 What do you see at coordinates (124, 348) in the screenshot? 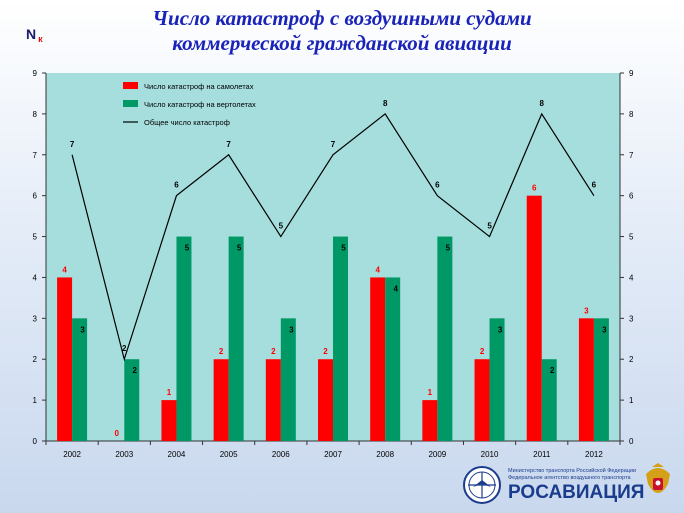
I see `total-data-label: 2` at bounding box center [124, 348].